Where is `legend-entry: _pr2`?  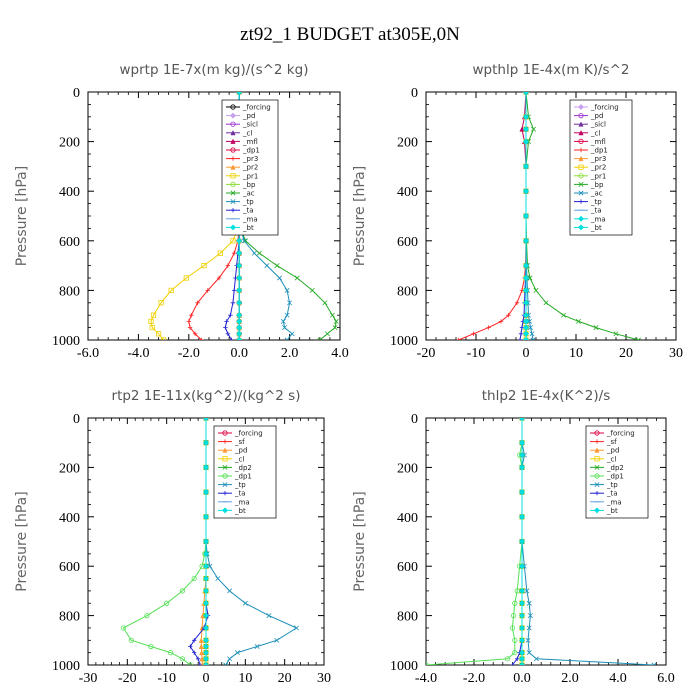 legend-entry: _pr2 is located at coordinates (598, 168).